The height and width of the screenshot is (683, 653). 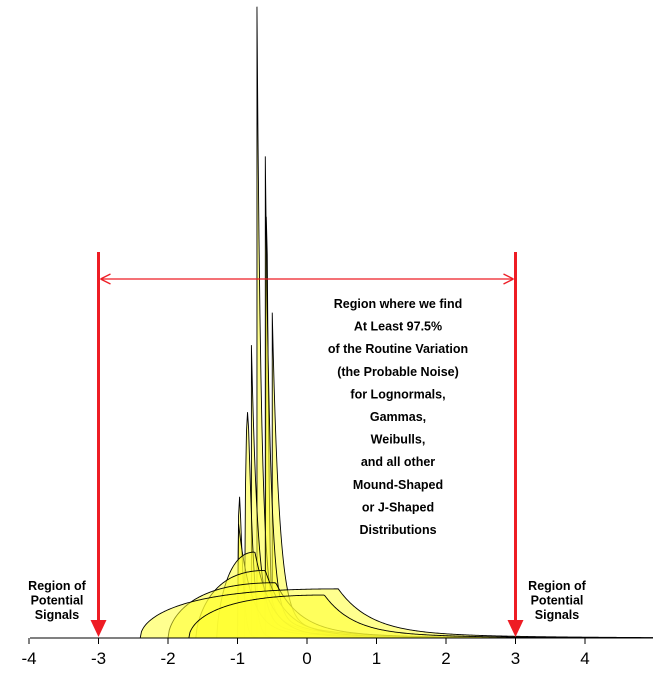 I want to click on x-axis-ticks: -4 -3 -2 -1 0 1 2 3 4, so click(x=305, y=653).